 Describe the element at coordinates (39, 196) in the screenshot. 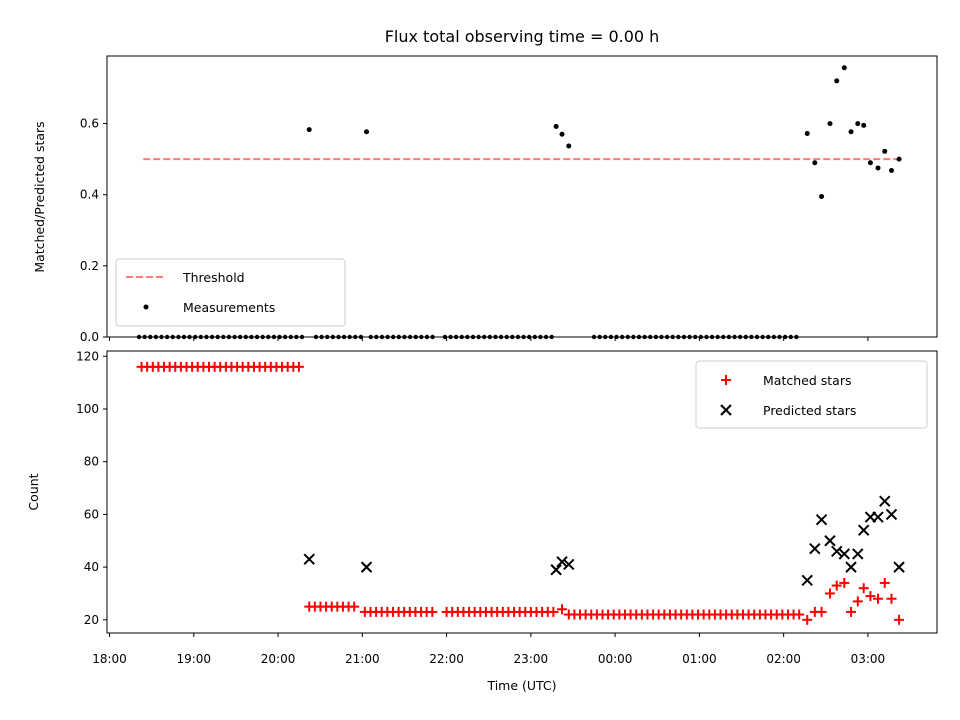

I see `top-y-axis-label: Matched/Predicted stars` at that location.